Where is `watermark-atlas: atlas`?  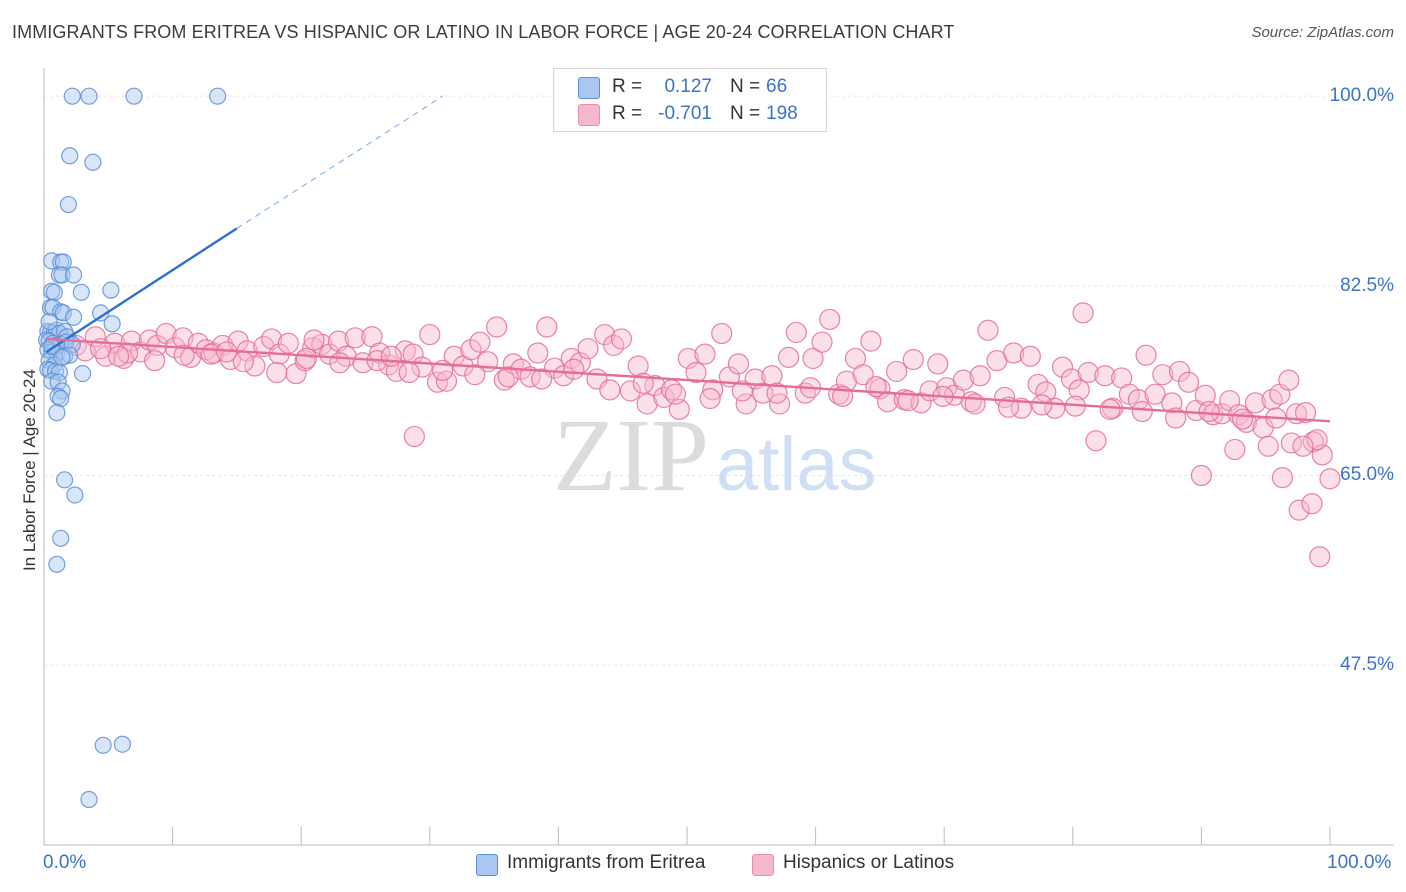 watermark-atlas: atlas is located at coordinates (796, 464).